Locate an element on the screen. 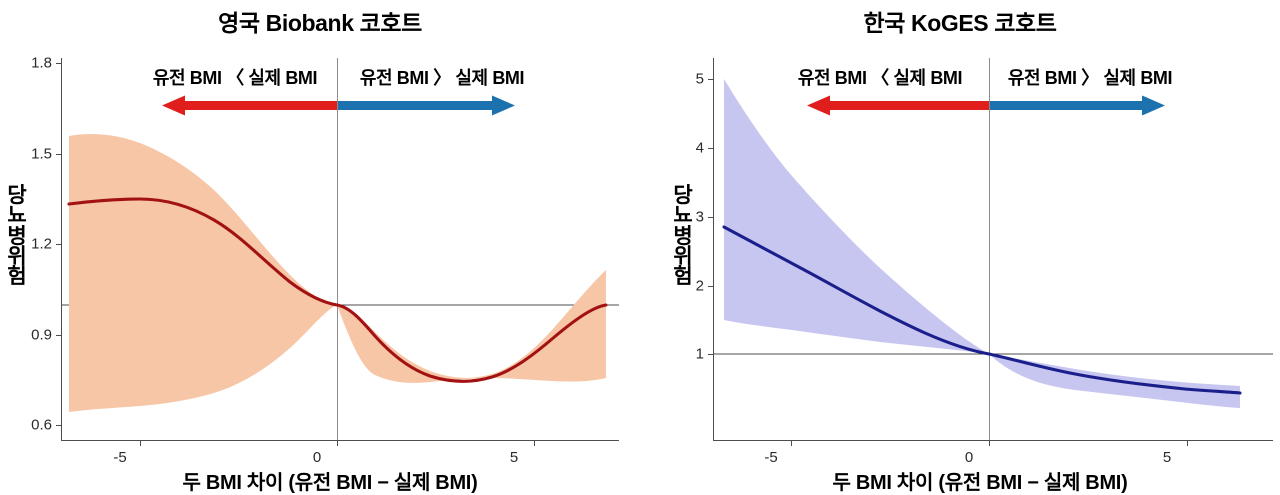 This screenshot has width=1280, height=495. y-axis-line-uk is located at coordinates (61, 249).